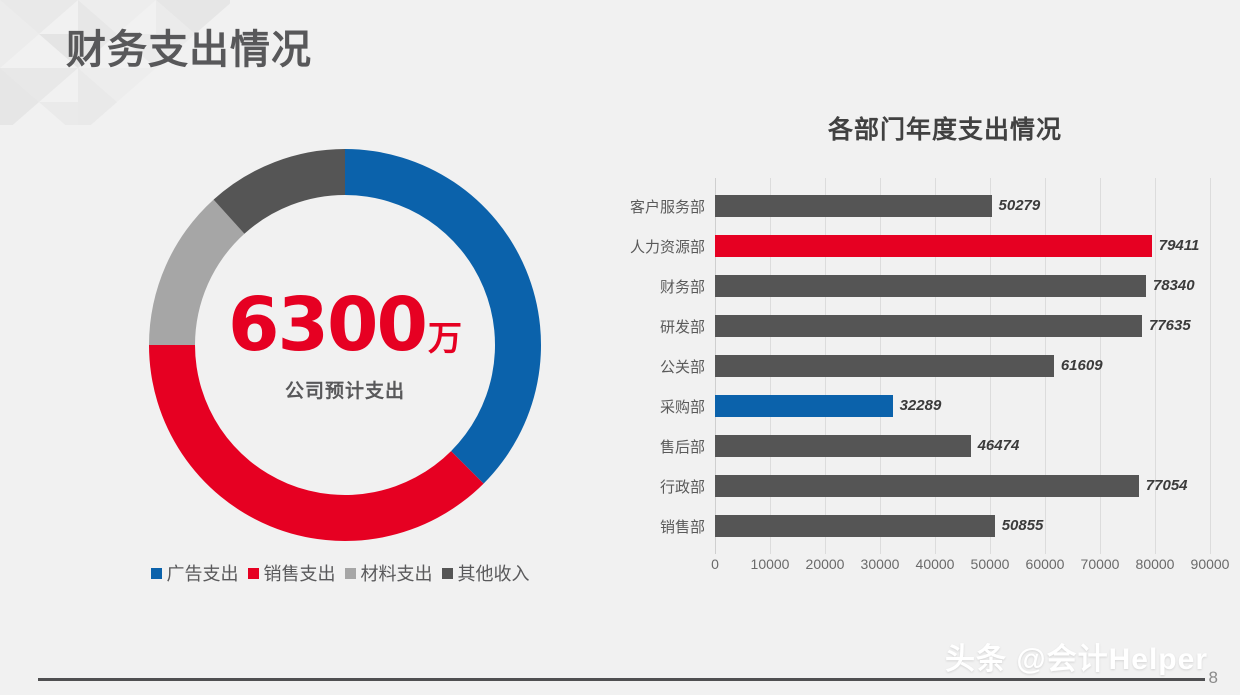 The height and width of the screenshot is (695, 1240). I want to click on bar-track: 61609, so click(962, 366).